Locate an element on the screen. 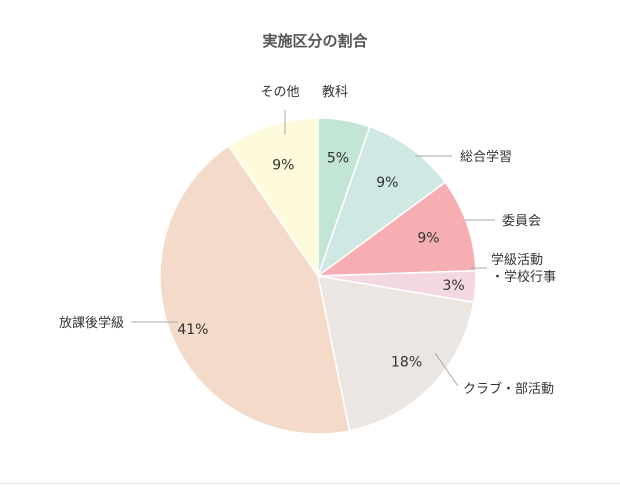 This screenshot has height=488, width=620. slice-value-label-3: 3% is located at coordinates (453, 286).